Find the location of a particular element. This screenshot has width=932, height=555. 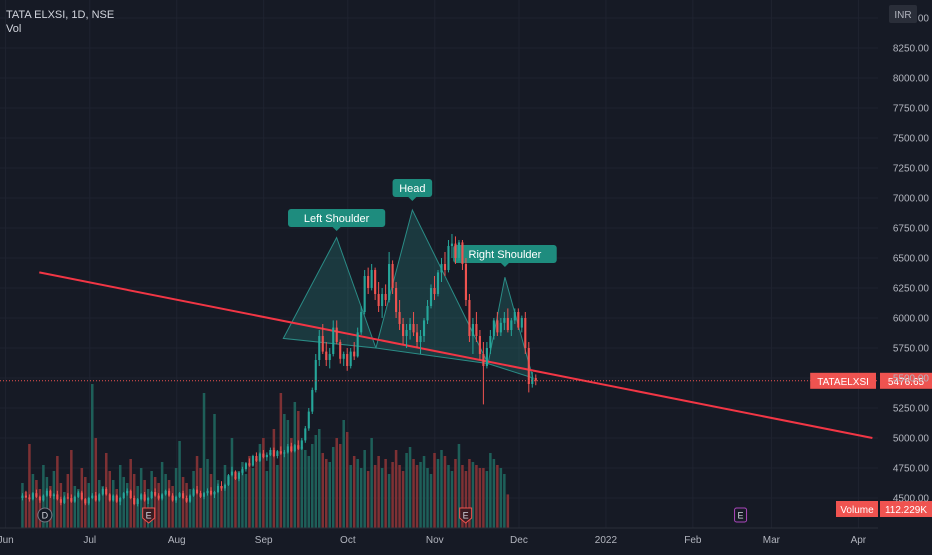

event-marker-d: D is located at coordinates (45, 515).